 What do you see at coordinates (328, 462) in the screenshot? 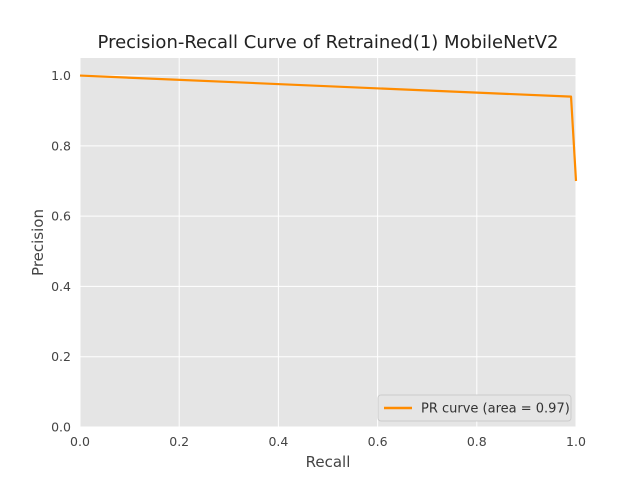
I see `x-axis-label: Recall` at bounding box center [328, 462].